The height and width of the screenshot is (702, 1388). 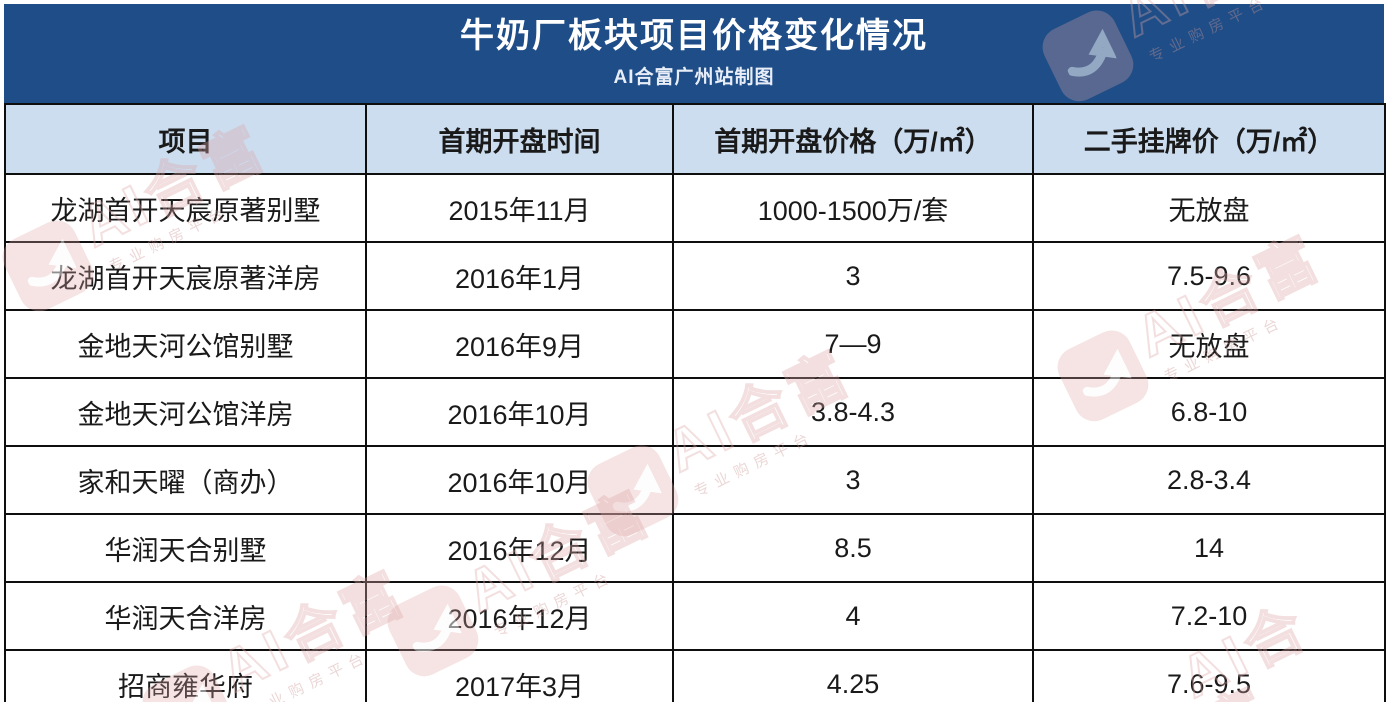 What do you see at coordinates (185, 412) in the screenshot?
I see `cell-project: 金地天河公馆洋房` at bounding box center [185, 412].